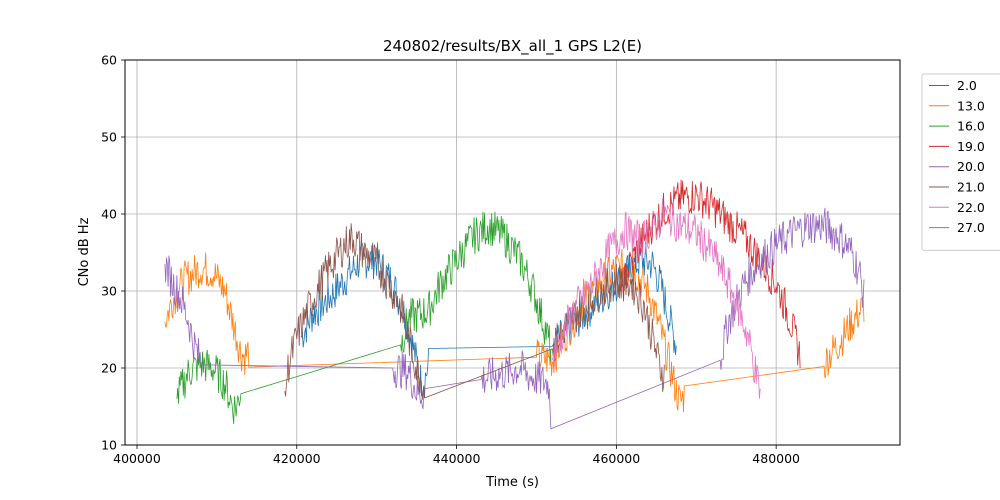 The width and height of the screenshot is (1000, 500). What do you see at coordinates (971, 227) in the screenshot?
I see `legend-label: 27.0` at bounding box center [971, 227].